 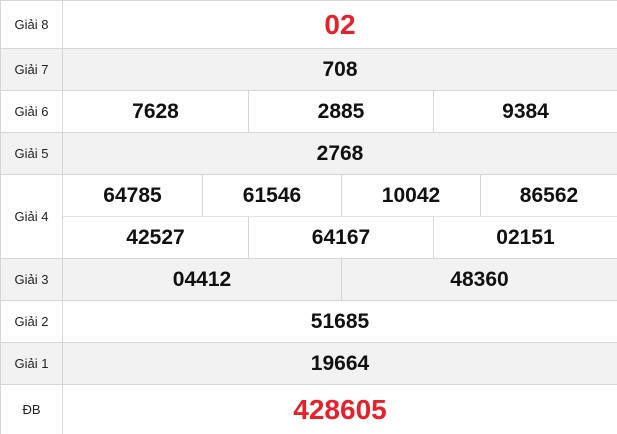 I want to click on prize-label: Giải 2, so click(x=31, y=321).